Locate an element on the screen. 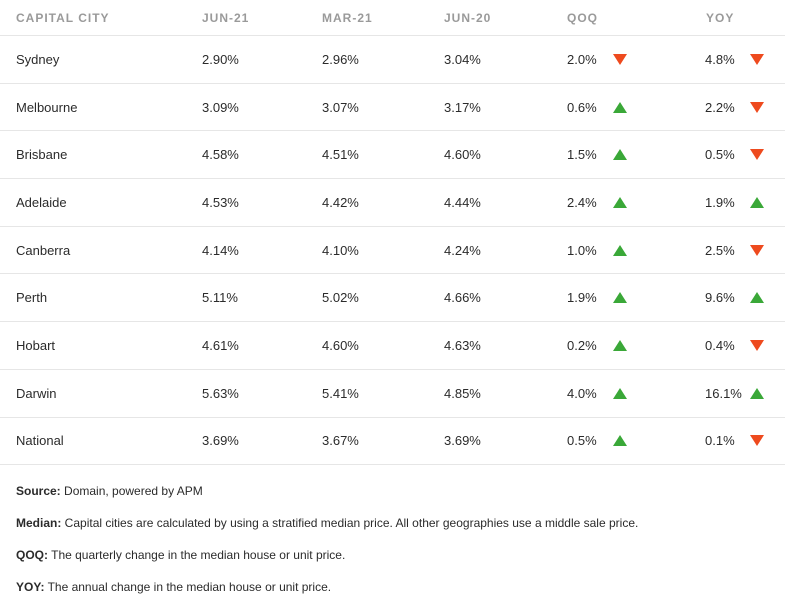 This screenshot has height=611, width=785. jun-20-cell: 3.17% is located at coordinates (462, 107).